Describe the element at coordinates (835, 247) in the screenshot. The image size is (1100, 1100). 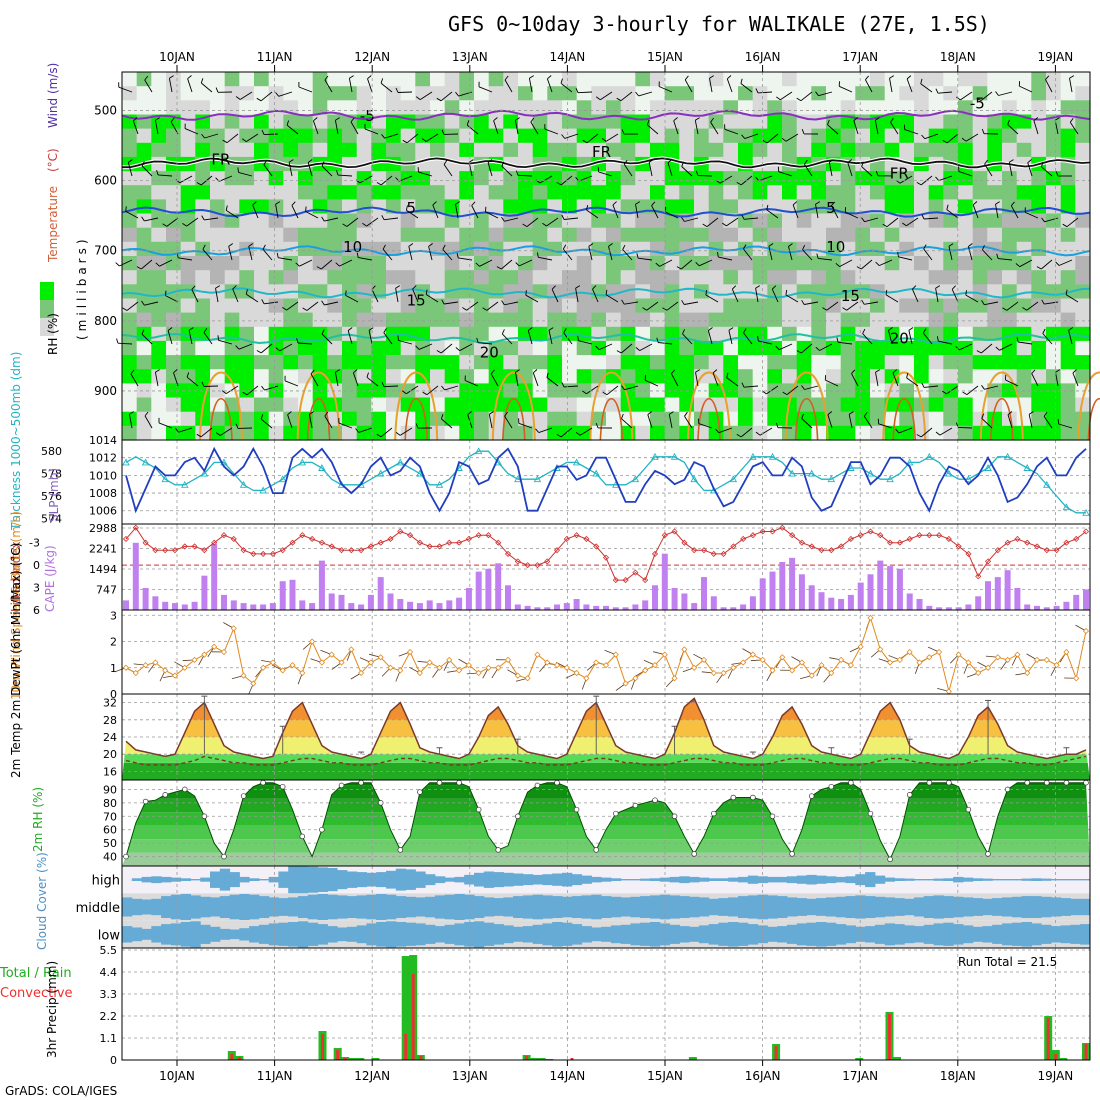
I see `isotherm-label: 10` at that location.